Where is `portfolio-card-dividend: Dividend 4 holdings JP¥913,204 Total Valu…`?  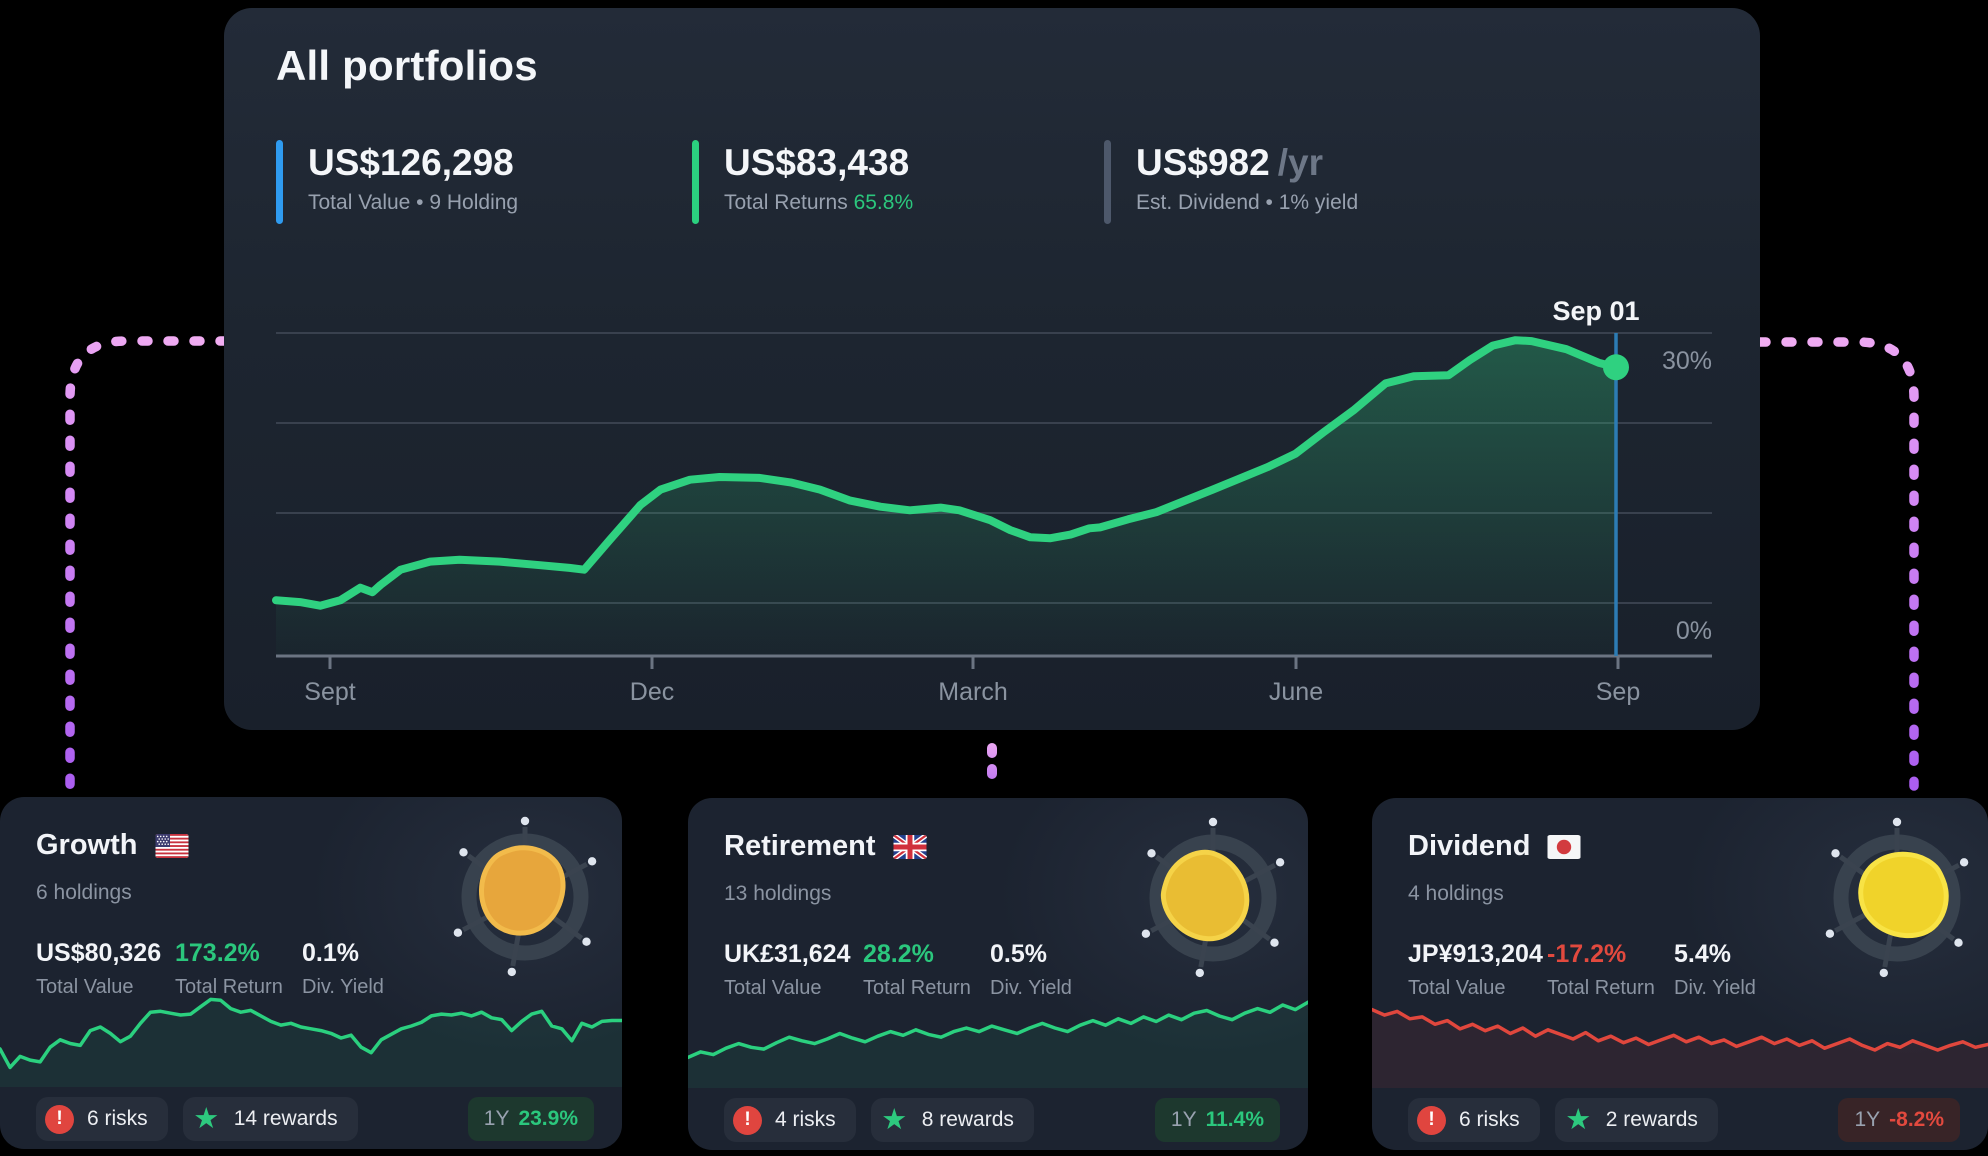 portfolio-card-dividend: Dividend 4 holdings JP¥913,204 Total Valu… is located at coordinates (1680, 974).